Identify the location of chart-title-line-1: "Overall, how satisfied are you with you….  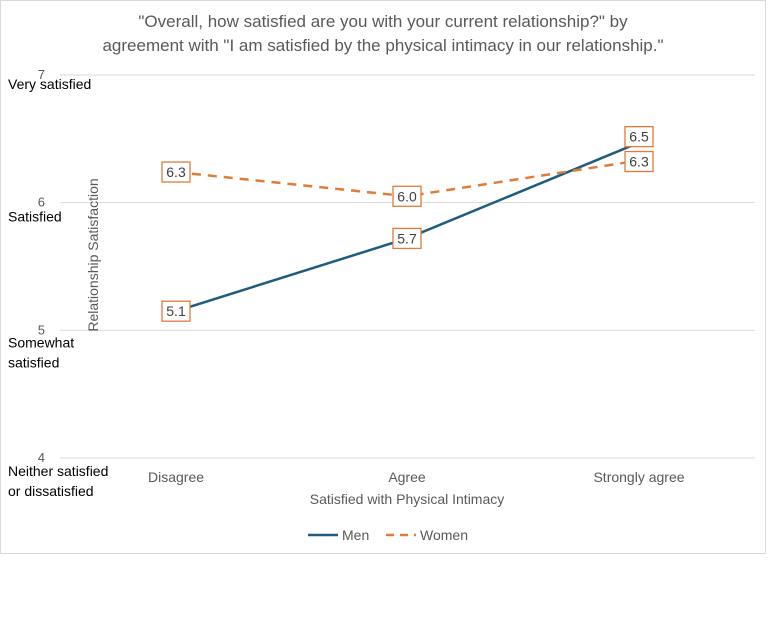
(383, 21).